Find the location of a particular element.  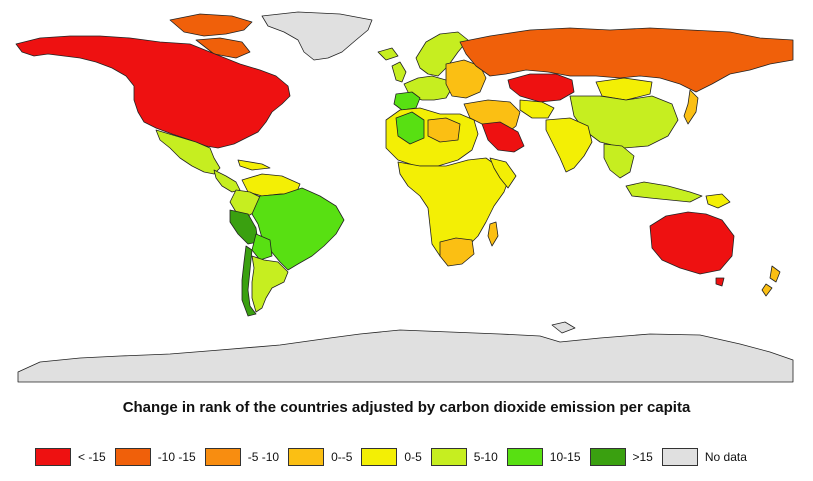

legend-item: >15 is located at coordinates (621, 457).